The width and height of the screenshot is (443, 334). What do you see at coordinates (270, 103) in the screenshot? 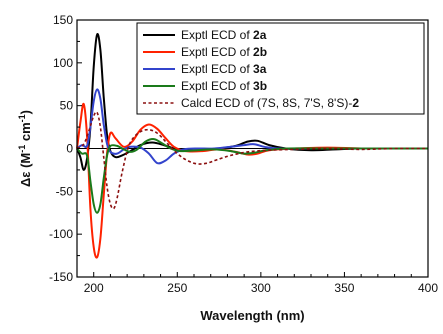
I see `legend-label: Calcd ECD of (7S, 8S, 7'S, 8'S)-2` at bounding box center [270, 103].